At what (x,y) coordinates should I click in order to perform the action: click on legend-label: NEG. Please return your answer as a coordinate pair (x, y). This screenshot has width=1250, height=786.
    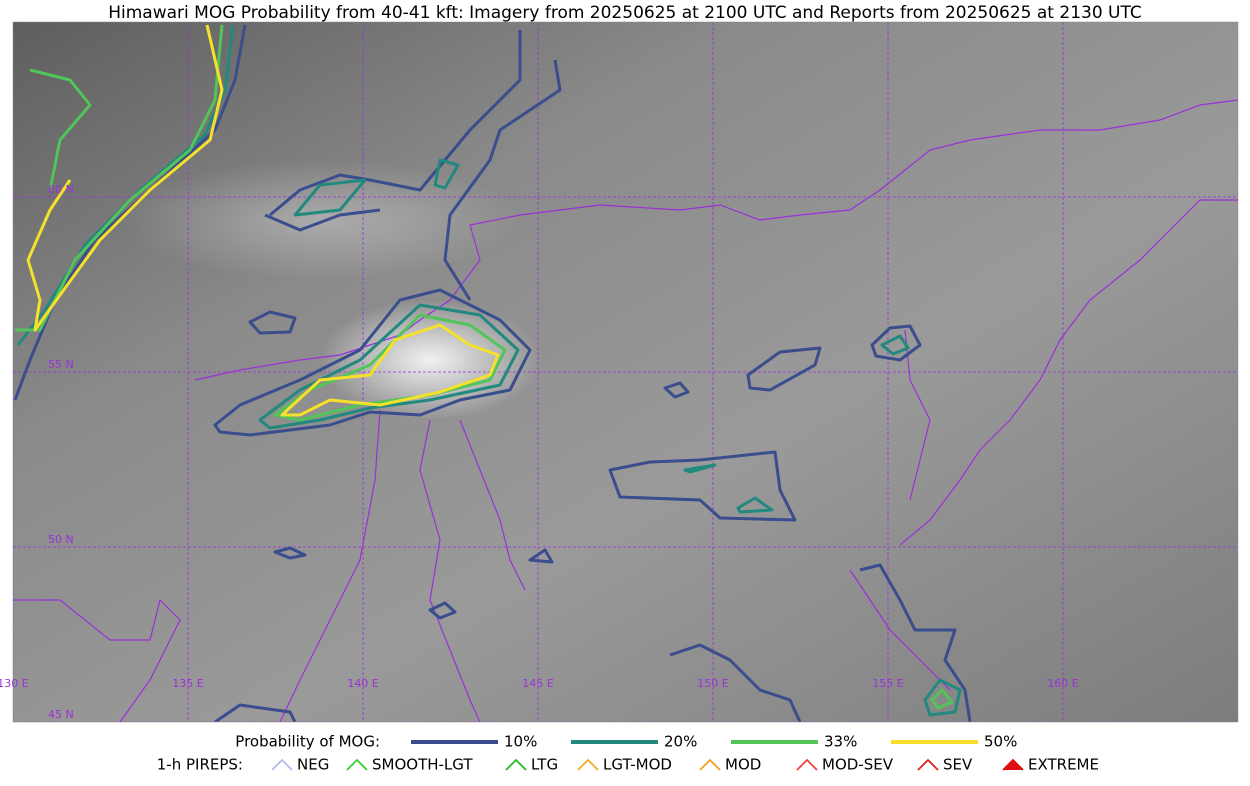
    Looking at the image, I should click on (313, 765).